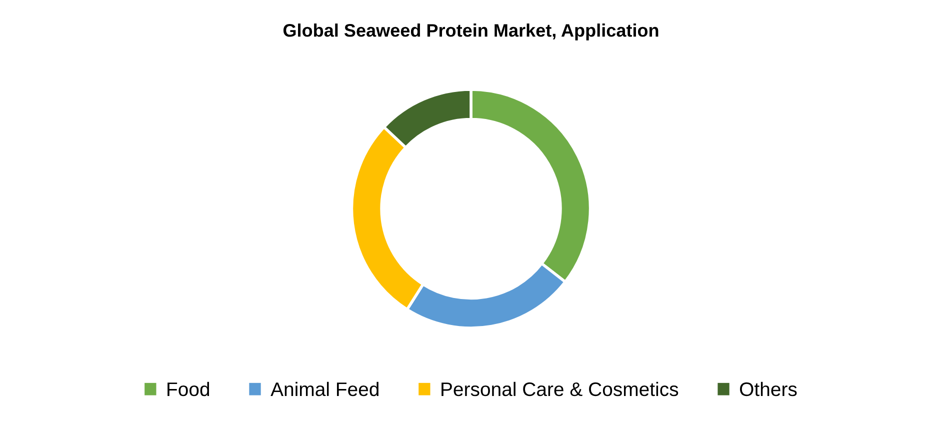  I want to click on legend-label: Others, so click(768, 389).